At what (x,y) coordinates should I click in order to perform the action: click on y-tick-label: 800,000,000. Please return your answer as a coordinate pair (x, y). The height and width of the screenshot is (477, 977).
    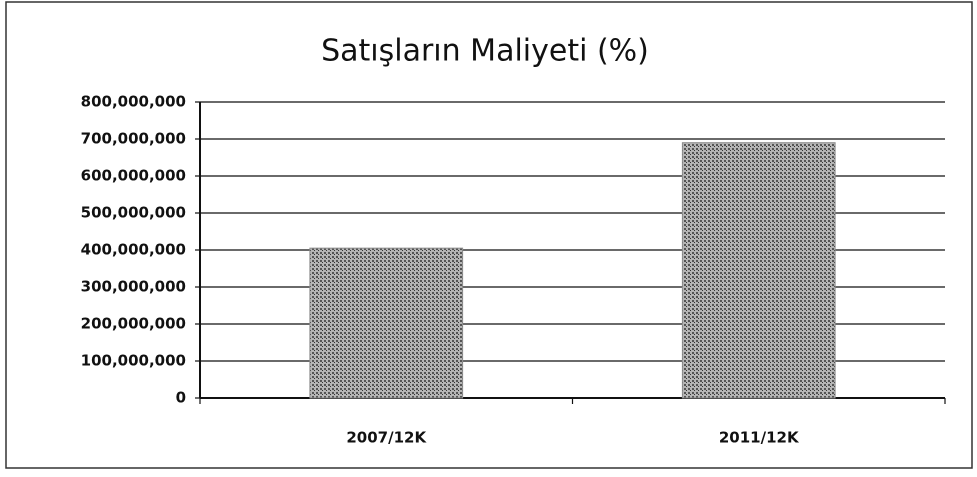
    Looking at the image, I should click on (133, 102).